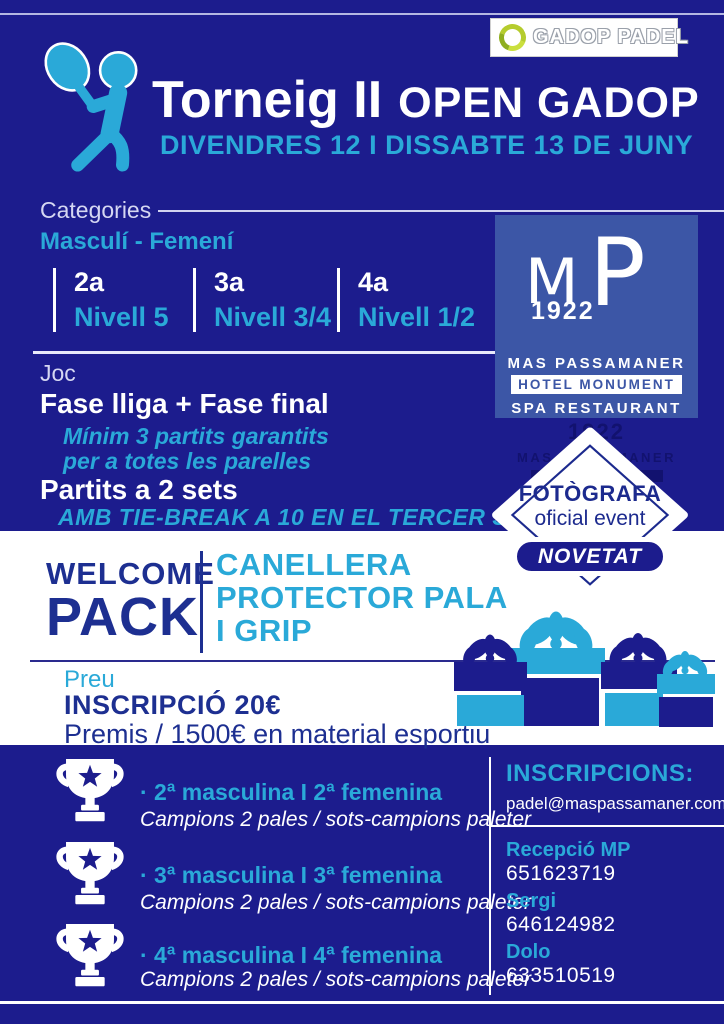  Describe the element at coordinates (584, 669) in the screenshot. I see `gift-boxes-icon` at that location.